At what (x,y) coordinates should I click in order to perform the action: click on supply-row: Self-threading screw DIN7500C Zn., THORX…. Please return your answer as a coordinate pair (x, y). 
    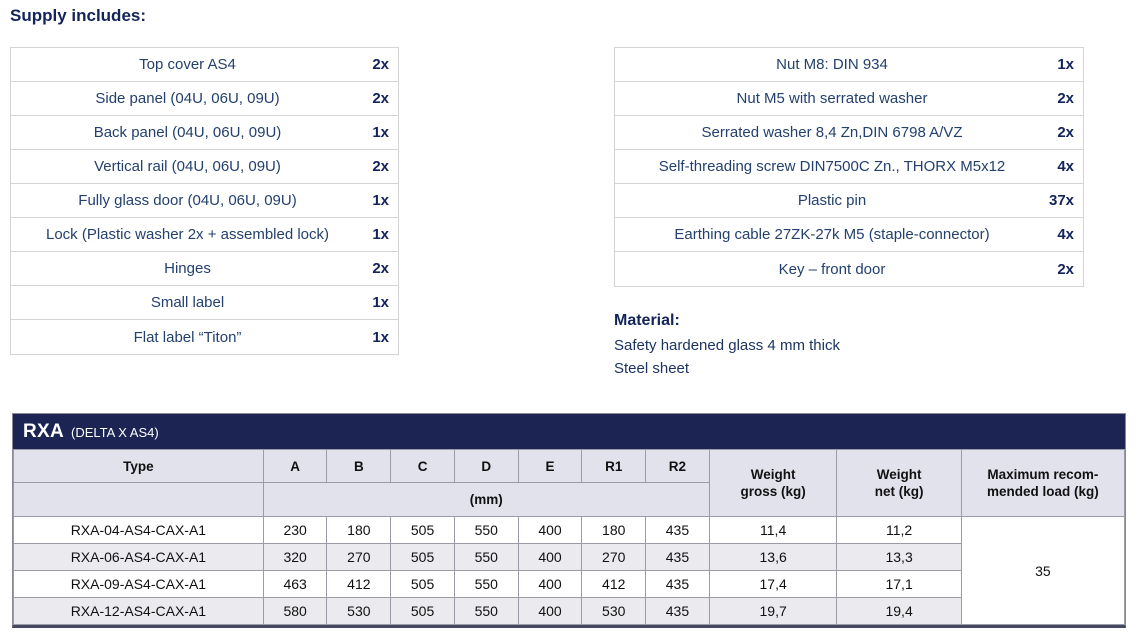
    Looking at the image, I should click on (849, 167).